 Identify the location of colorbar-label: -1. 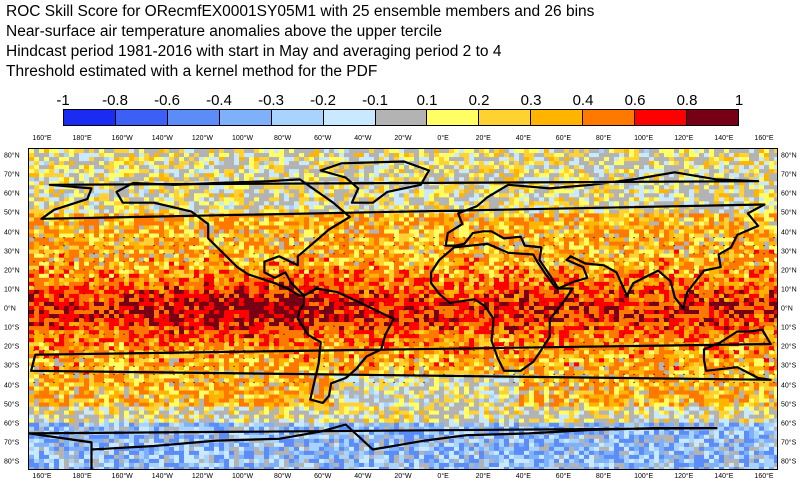
(63, 100).